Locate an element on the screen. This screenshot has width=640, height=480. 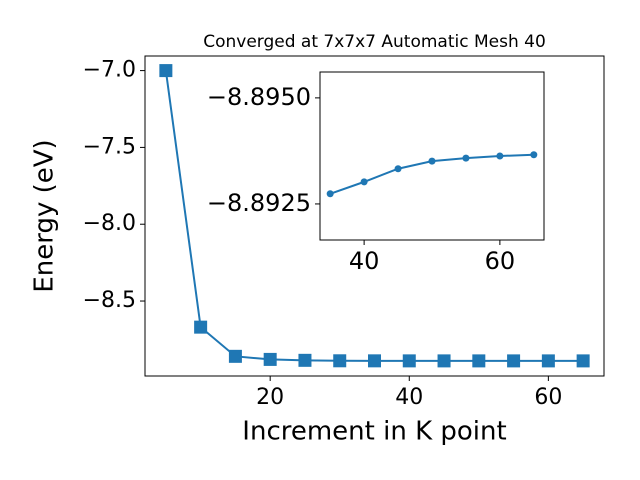
y-tick-label: −7.5 is located at coordinates (109, 146).